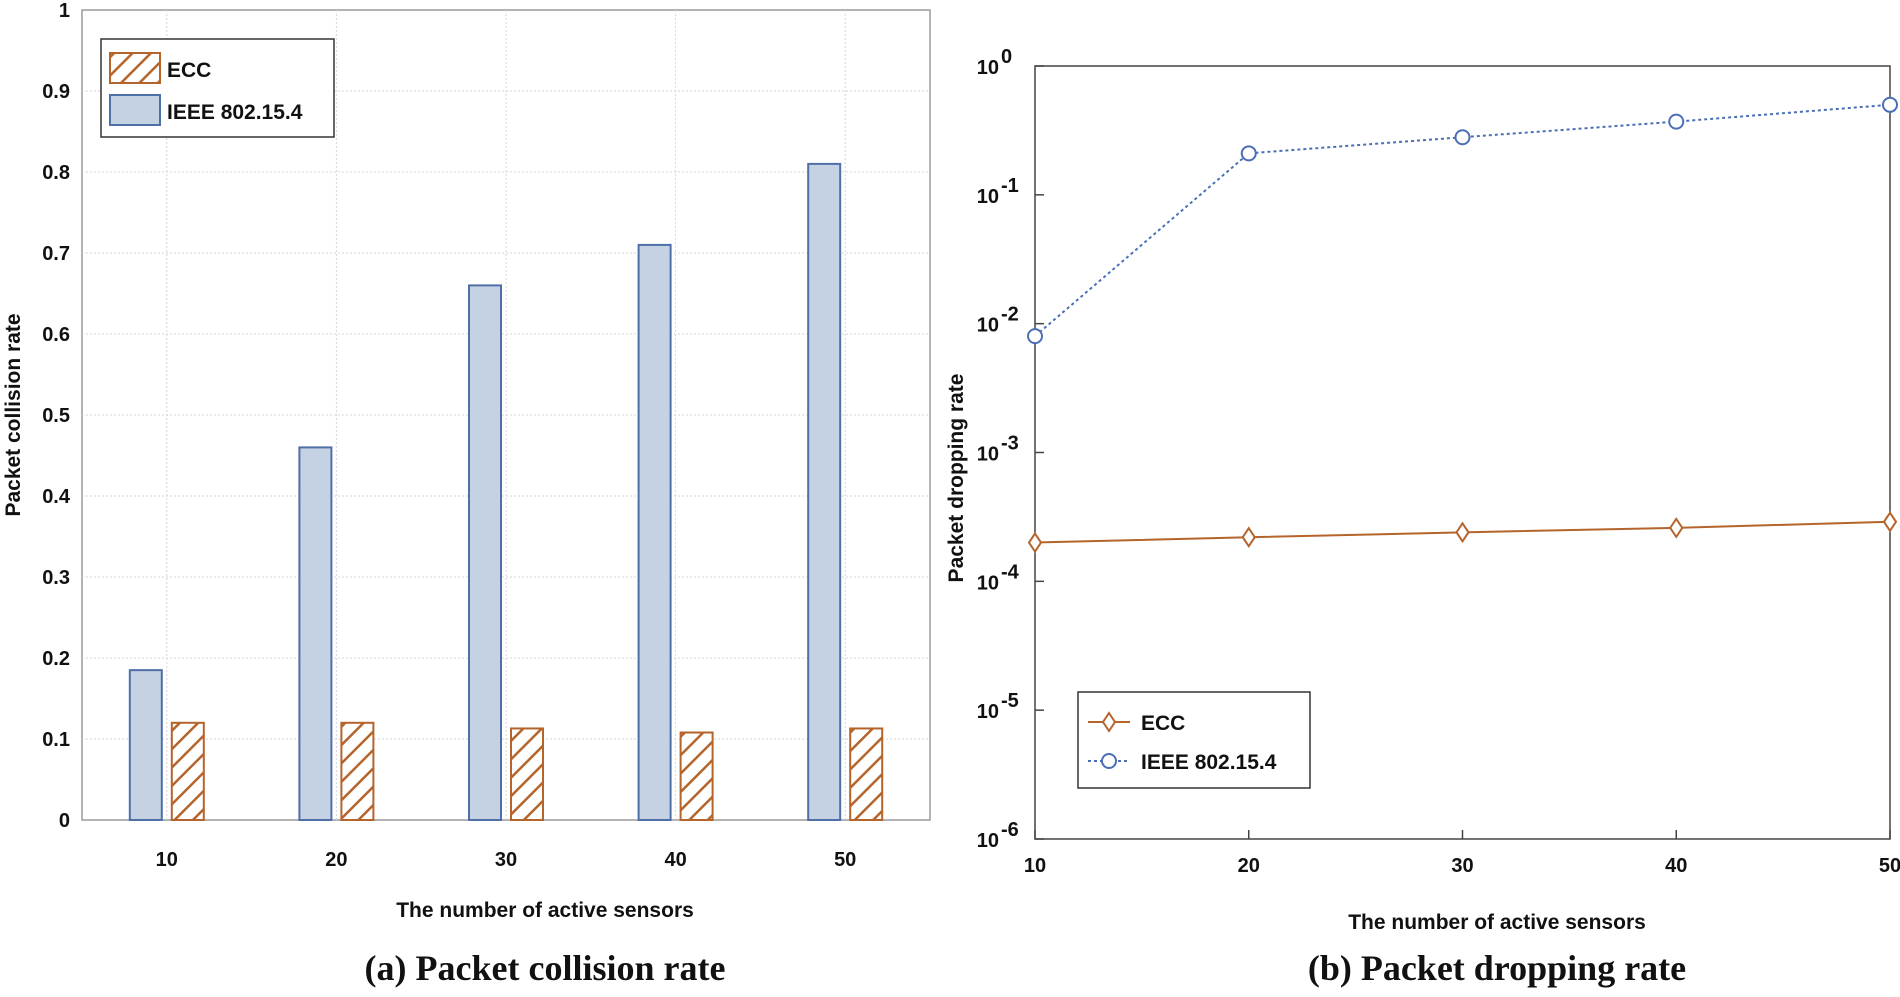  Describe the element at coordinates (1010, 830) in the screenshot. I see `y-tick-exponent: -6` at that location.